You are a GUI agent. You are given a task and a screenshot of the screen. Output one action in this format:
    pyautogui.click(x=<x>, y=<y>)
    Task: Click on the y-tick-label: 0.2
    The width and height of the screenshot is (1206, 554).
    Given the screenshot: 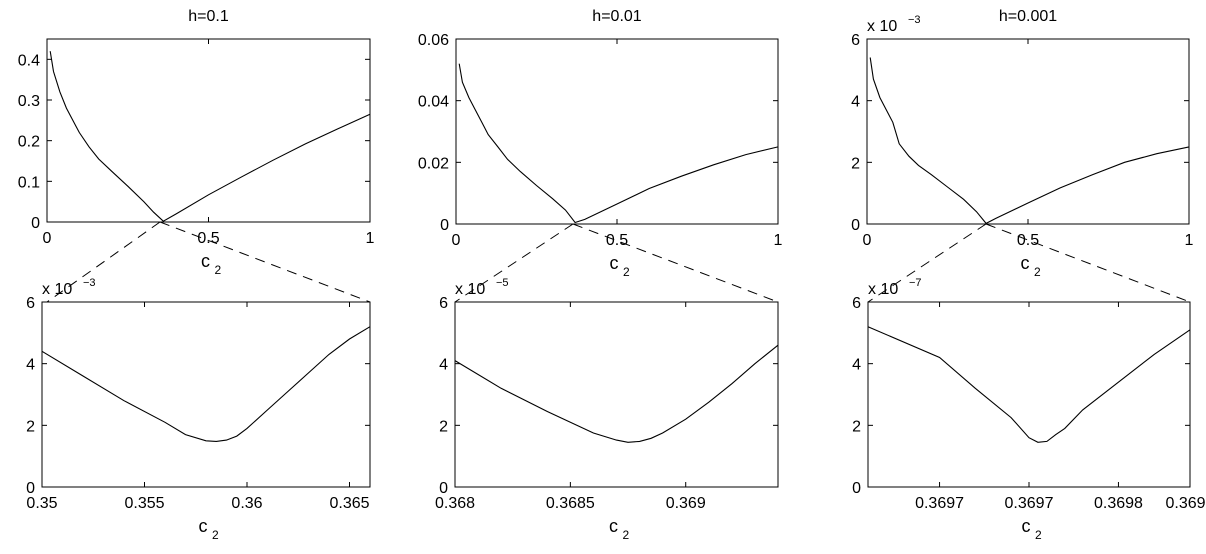 What is the action you would take?
    pyautogui.click(x=29, y=142)
    